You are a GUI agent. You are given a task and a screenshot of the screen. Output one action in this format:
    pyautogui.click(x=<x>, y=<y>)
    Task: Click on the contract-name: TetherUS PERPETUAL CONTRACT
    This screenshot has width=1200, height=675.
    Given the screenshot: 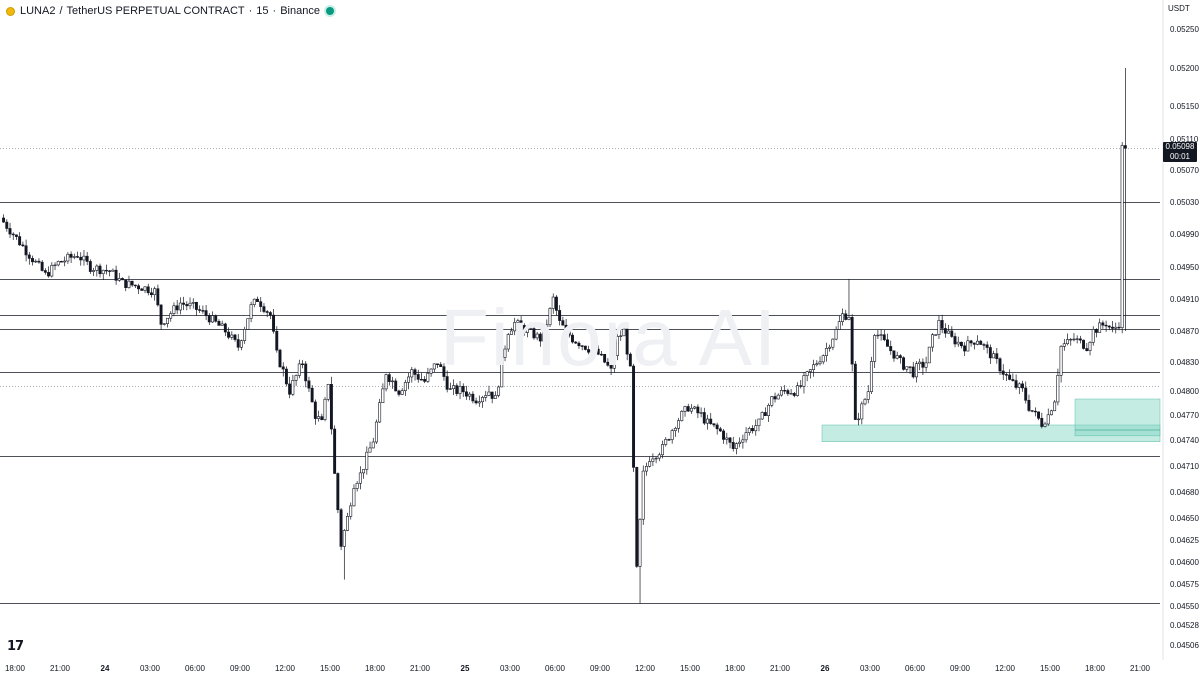 What is the action you would take?
    pyautogui.click(x=155, y=11)
    